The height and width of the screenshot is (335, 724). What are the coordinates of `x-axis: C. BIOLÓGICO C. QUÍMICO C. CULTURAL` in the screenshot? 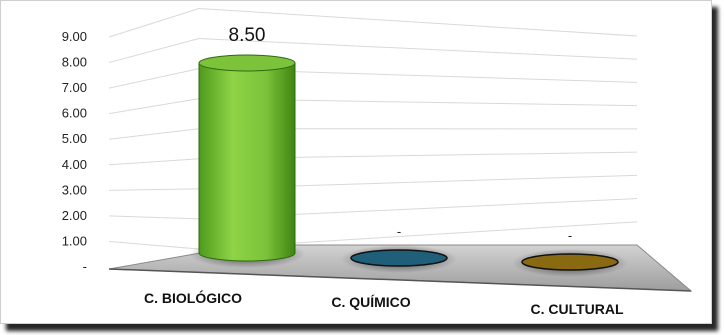 It's located at (384, 303).